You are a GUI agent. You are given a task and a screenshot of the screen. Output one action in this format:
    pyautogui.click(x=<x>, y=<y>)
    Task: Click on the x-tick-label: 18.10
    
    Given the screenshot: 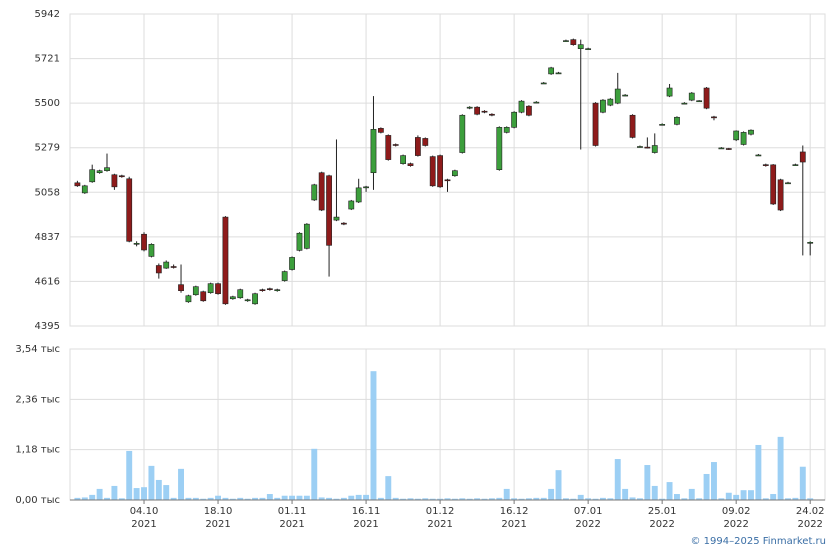 What is the action you would take?
    pyautogui.click(x=218, y=511)
    